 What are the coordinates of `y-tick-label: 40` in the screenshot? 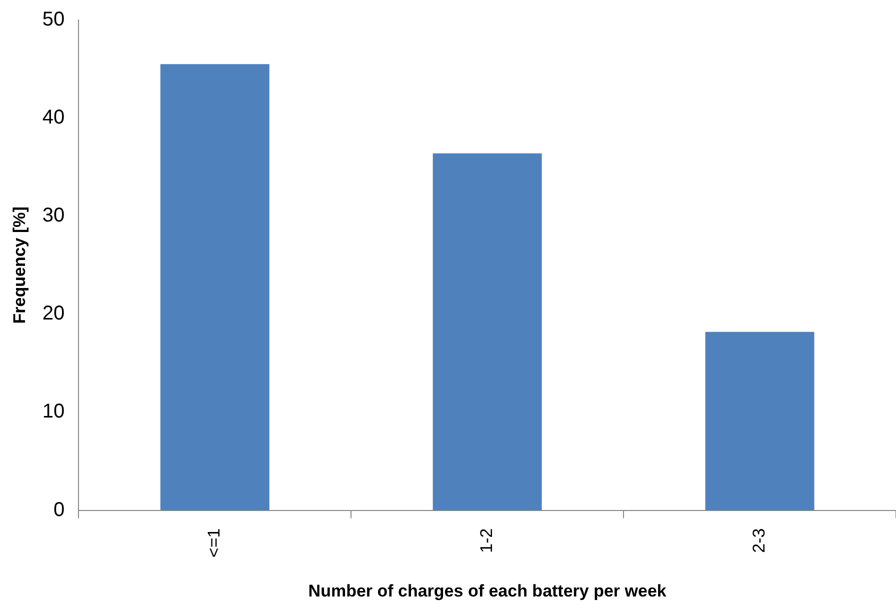 It's located at (53, 117).